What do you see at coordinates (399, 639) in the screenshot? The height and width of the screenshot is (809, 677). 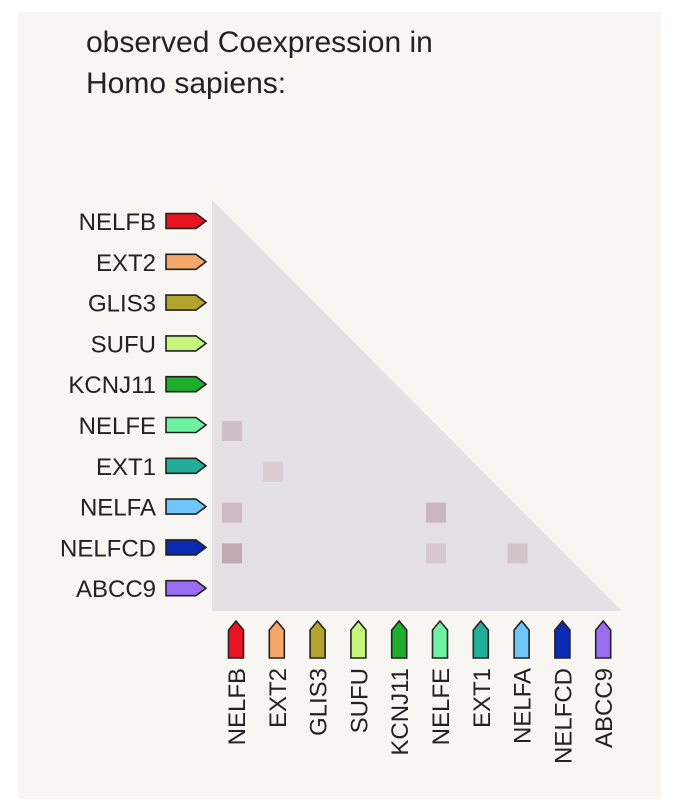 I see `column-arrow-kcnj11` at bounding box center [399, 639].